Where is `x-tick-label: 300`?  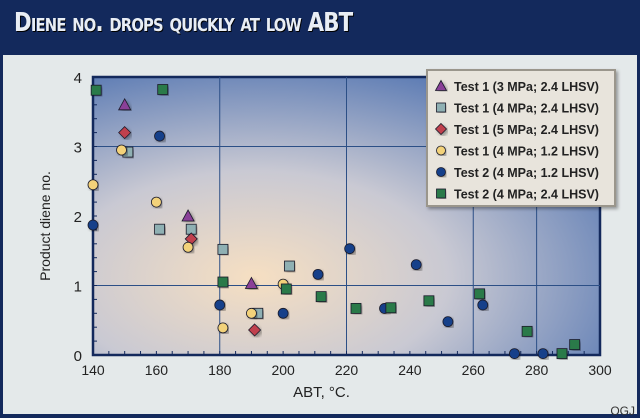
x-tick-label: 300 is located at coordinates (600, 370).